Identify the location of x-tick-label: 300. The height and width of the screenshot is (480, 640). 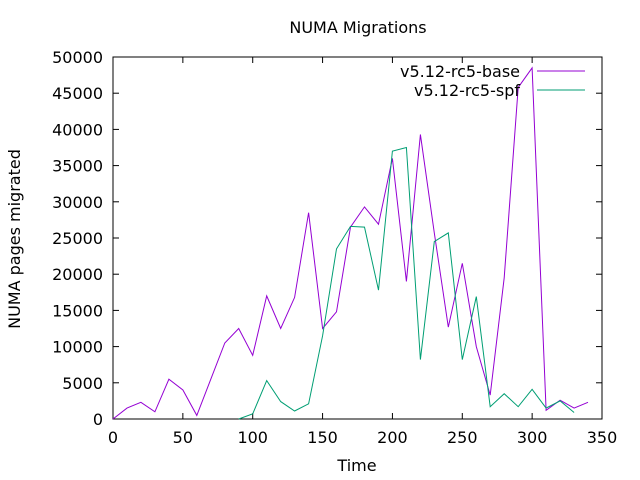
(532, 437).